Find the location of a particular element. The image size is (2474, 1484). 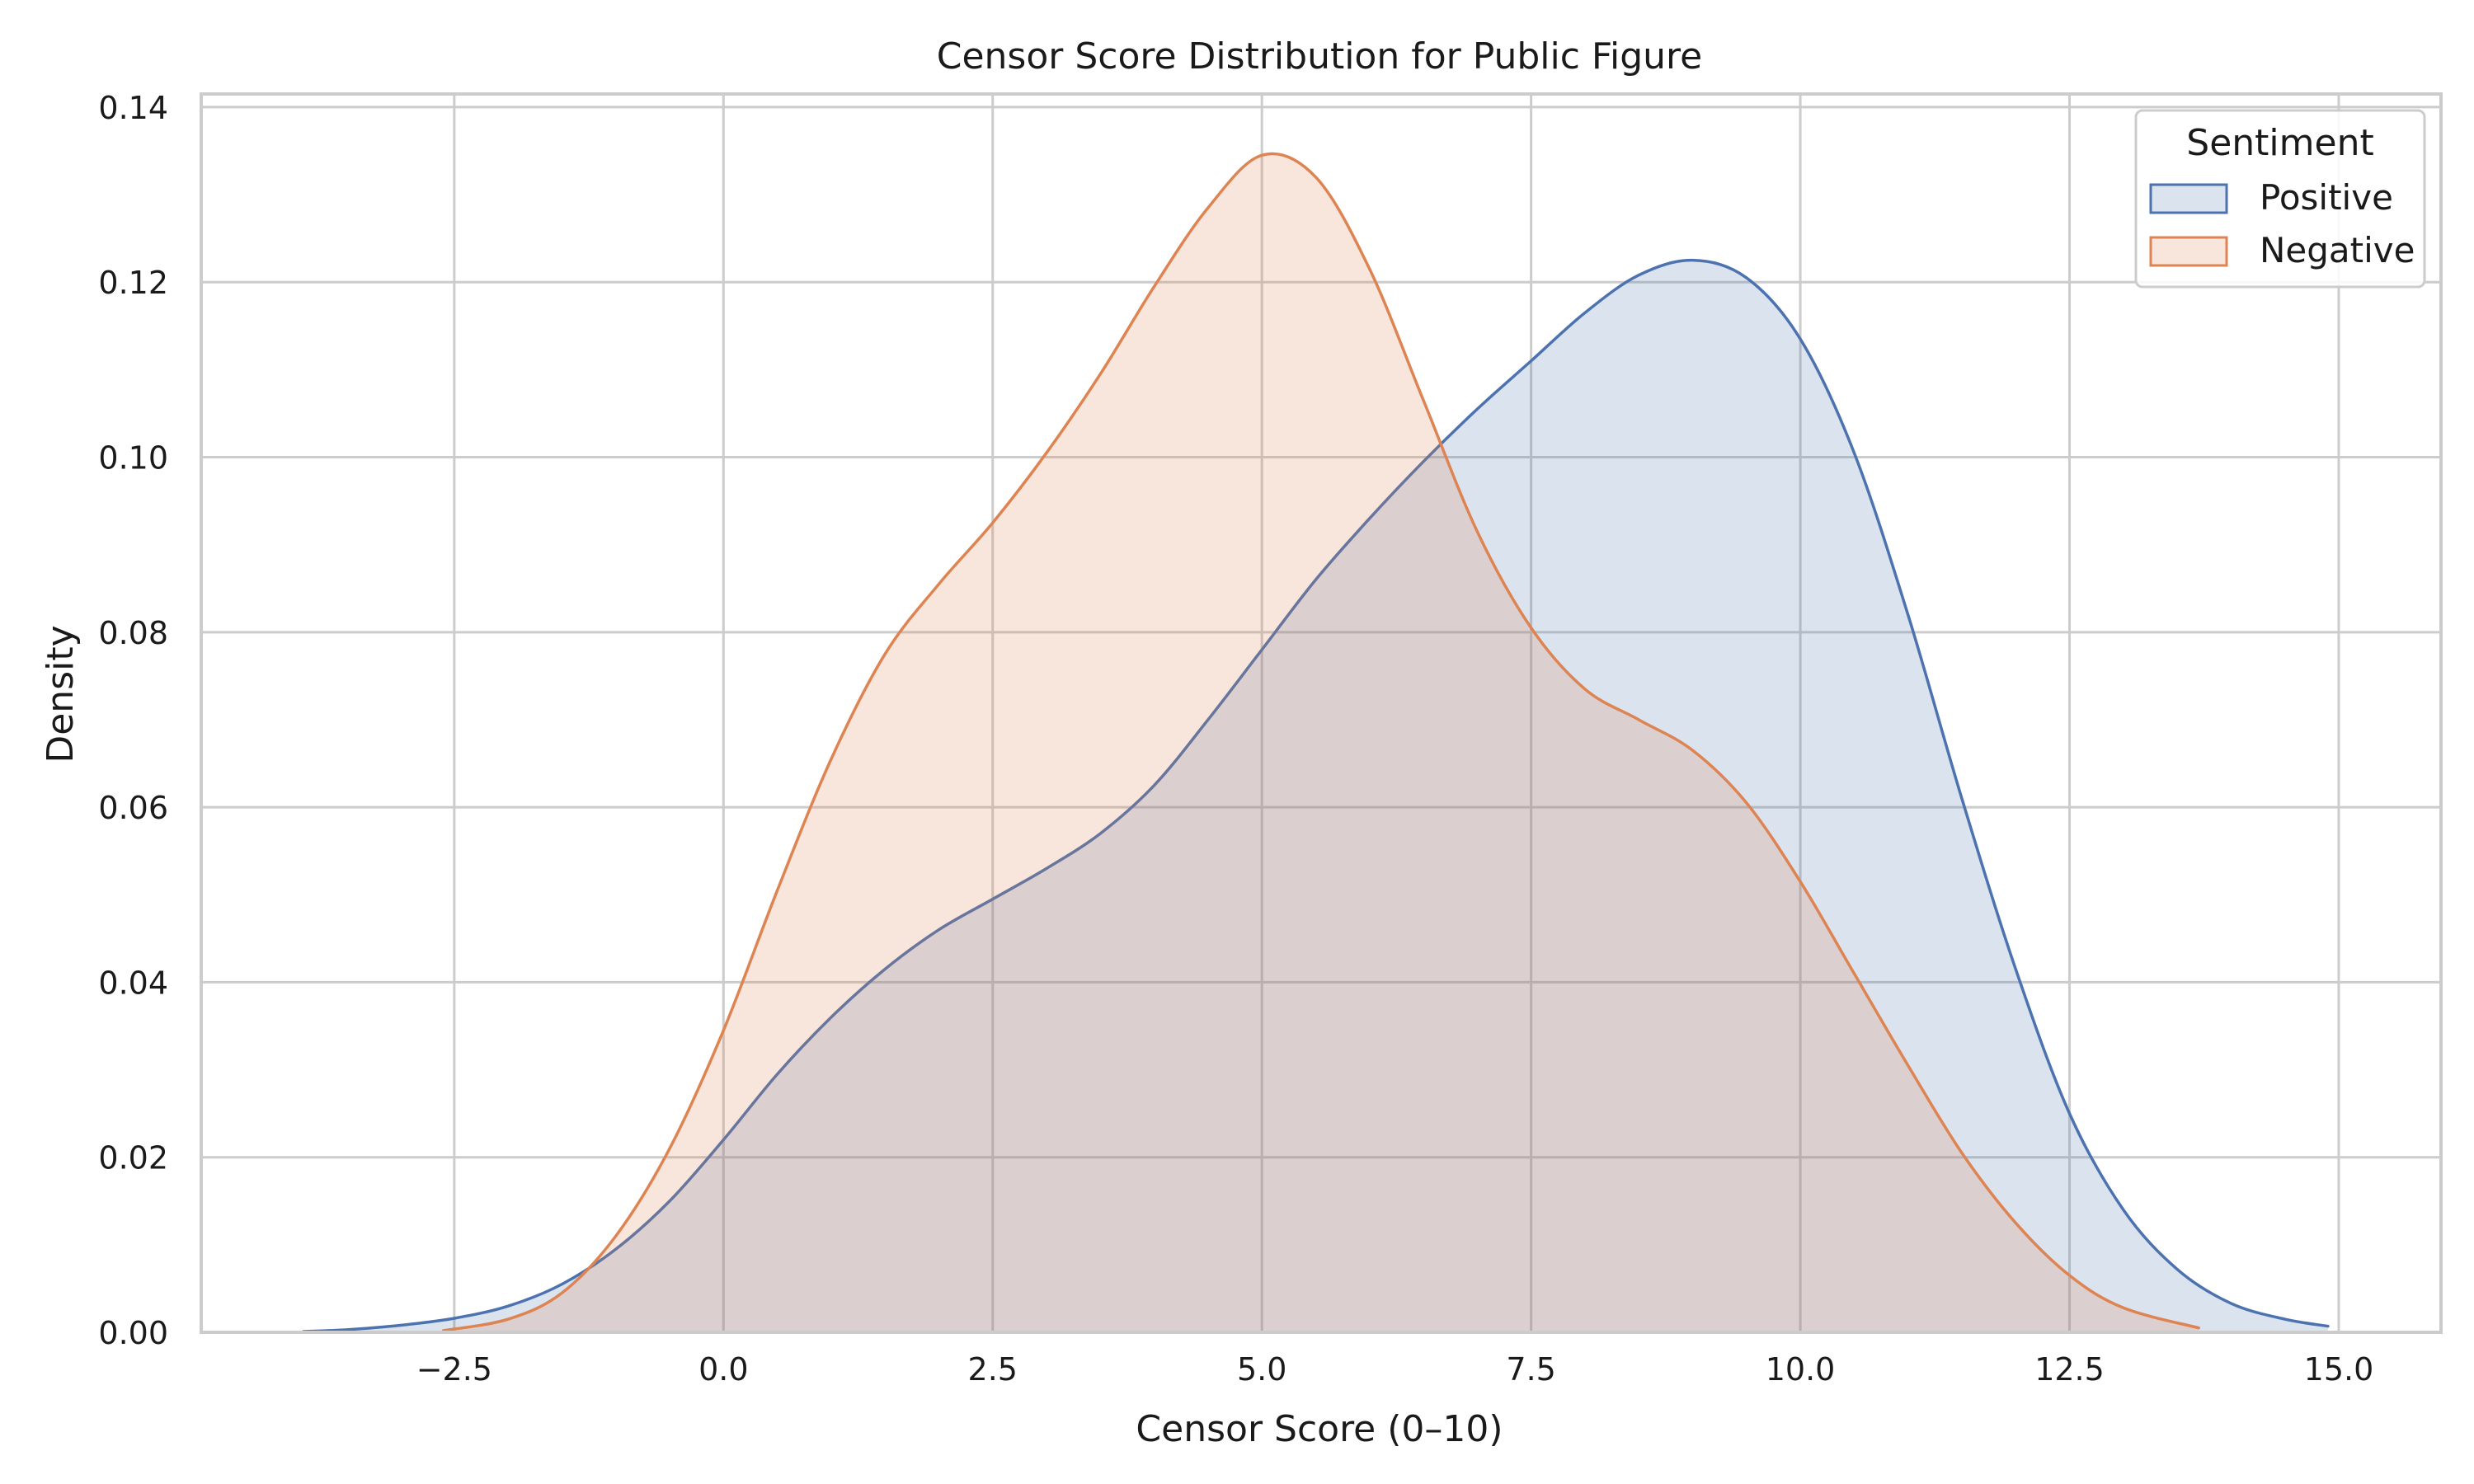

x-tick-label: −2.5 is located at coordinates (454, 1369).